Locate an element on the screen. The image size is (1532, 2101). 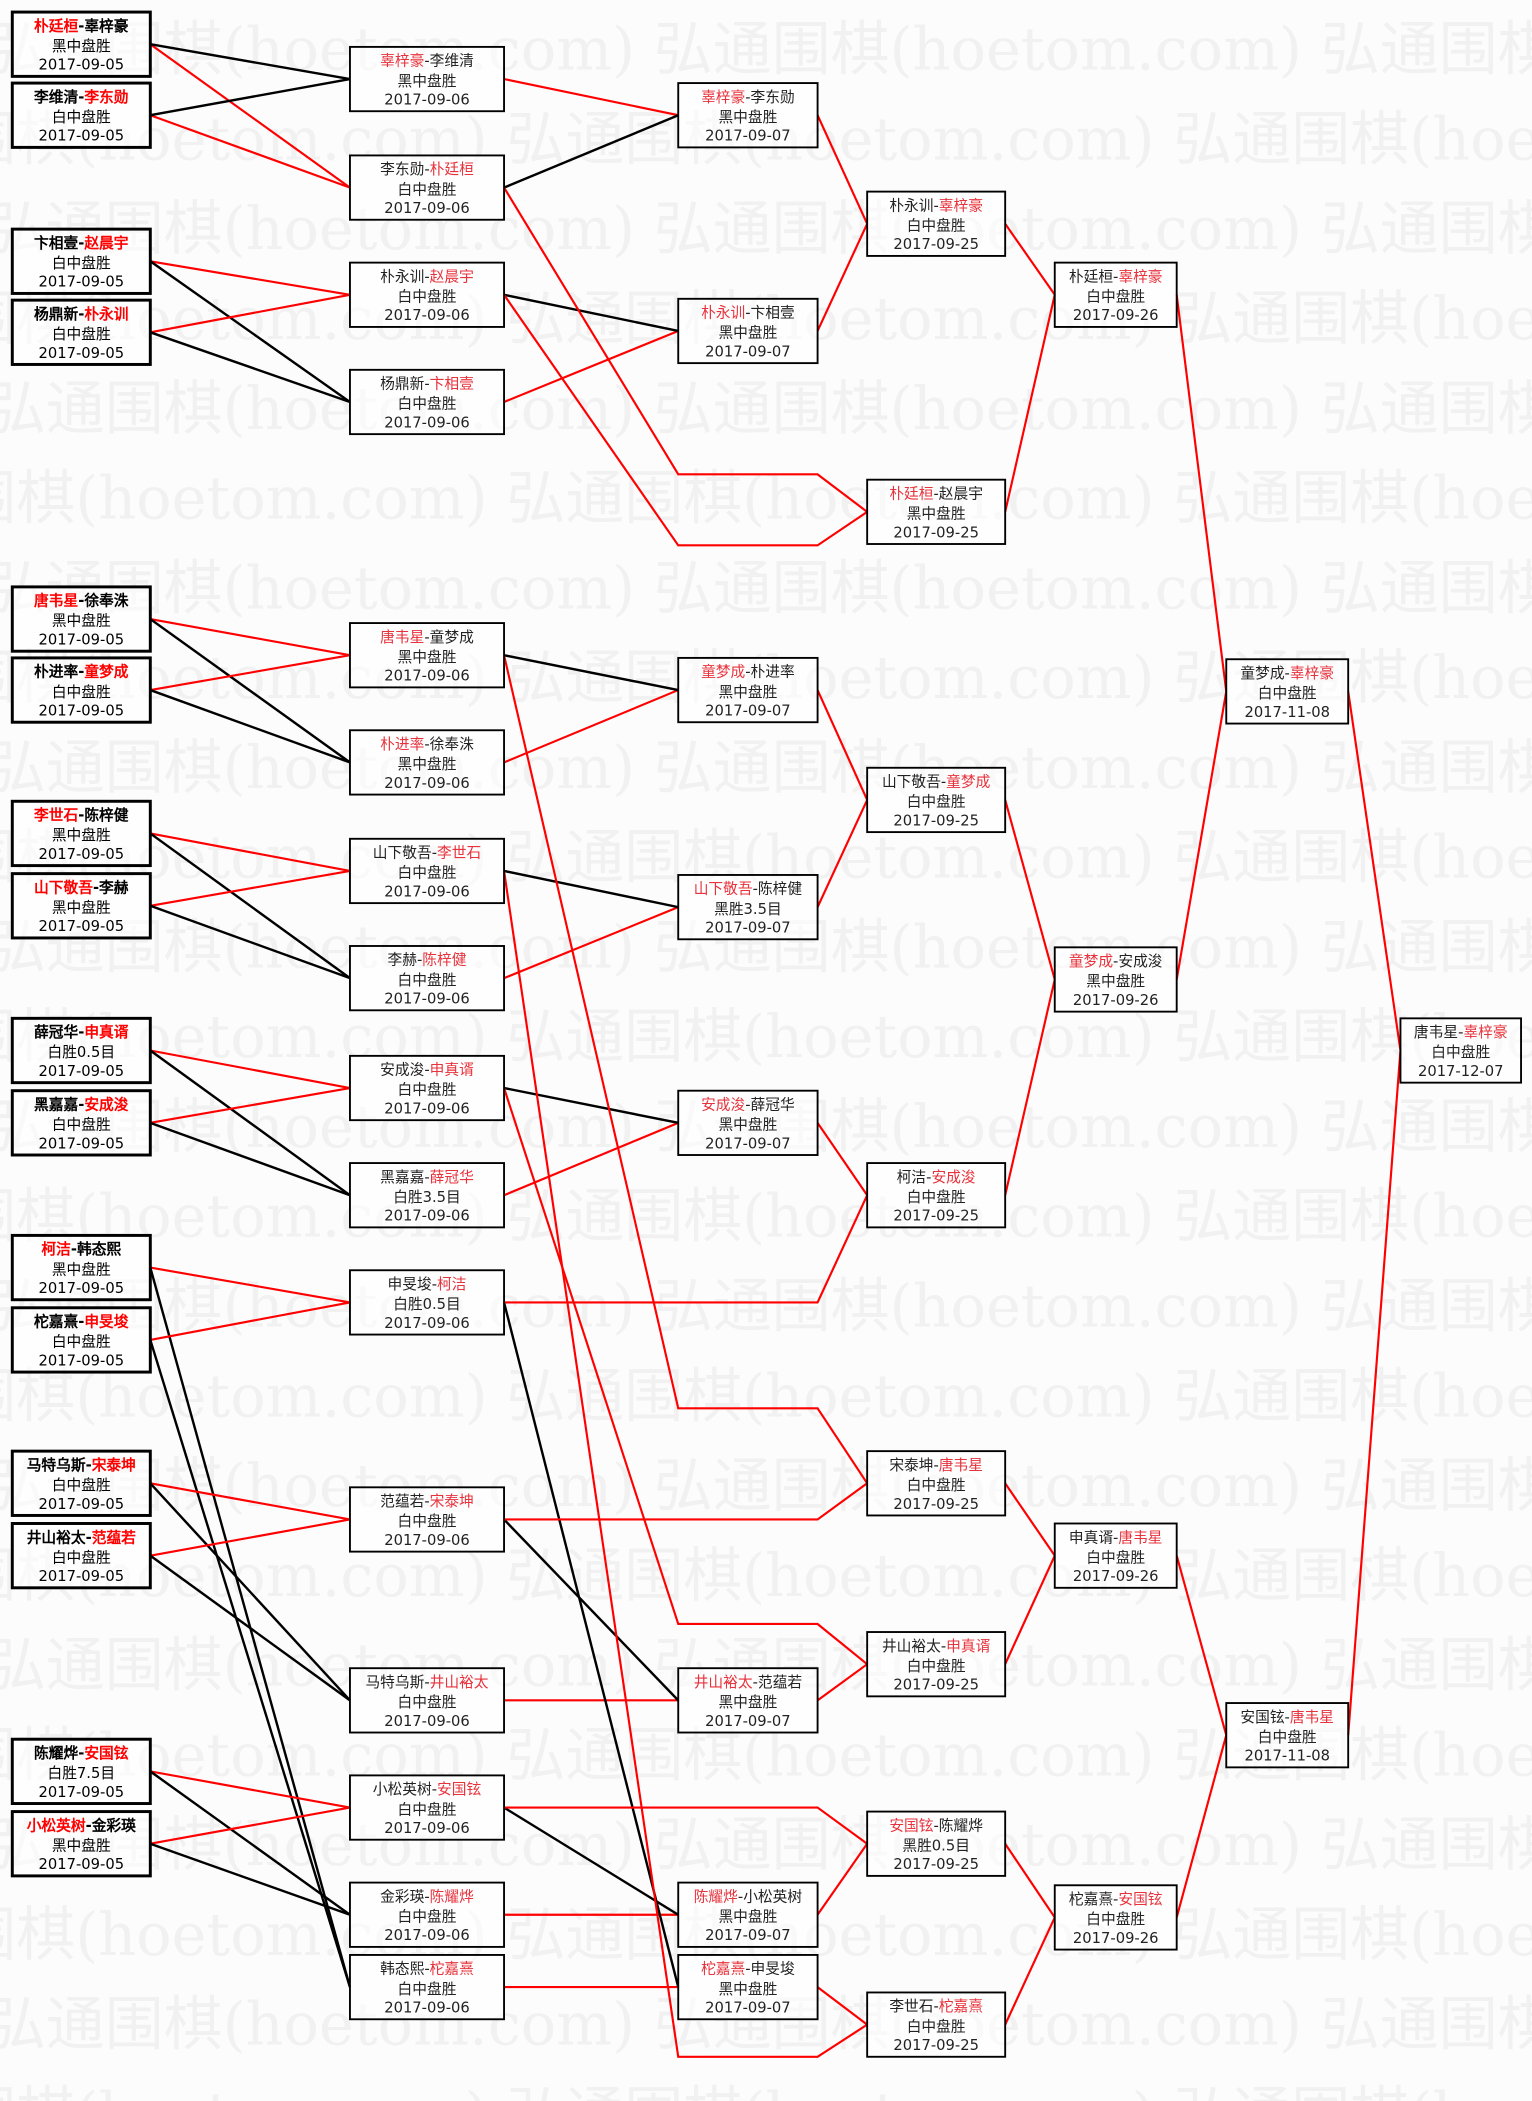
loser-name: 柯洁 is located at coordinates (911, 1177).